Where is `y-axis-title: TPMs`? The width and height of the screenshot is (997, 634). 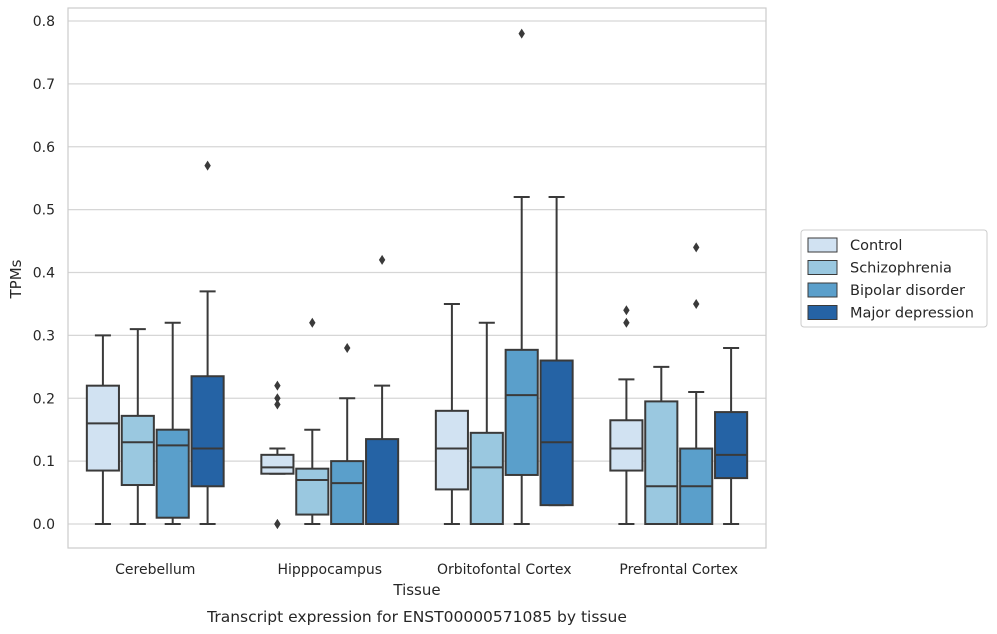
y-axis-title: TPMs is located at coordinates (16, 279).